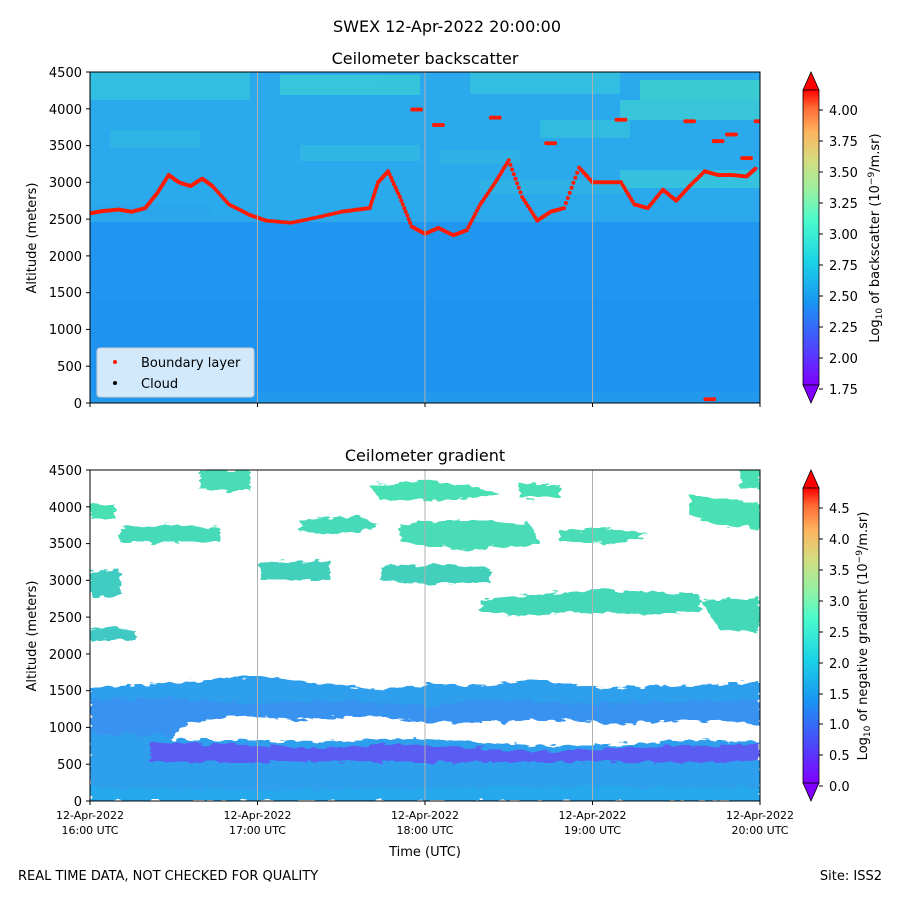 The width and height of the screenshot is (900, 900). Describe the element at coordinates (65, 110) in the screenshot. I see `ytick-label: 4000` at that location.